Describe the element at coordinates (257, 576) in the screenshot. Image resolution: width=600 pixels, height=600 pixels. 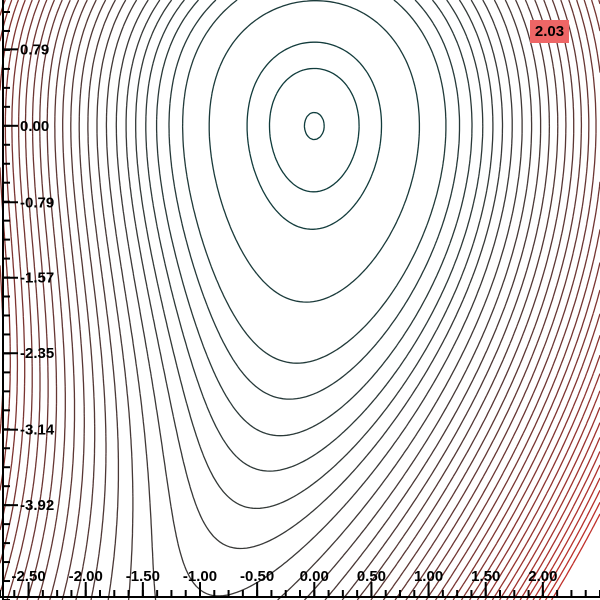
I see `x-tick-label: -0.50` at that location.